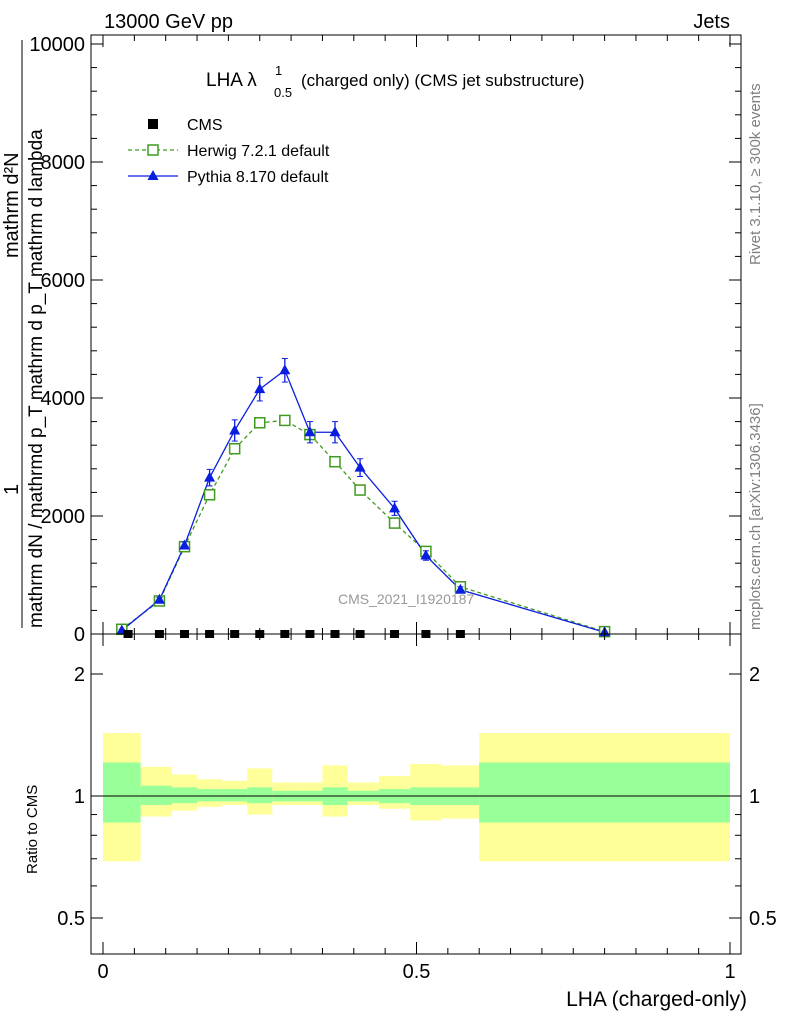 The height and width of the screenshot is (1029, 786). Describe the element at coordinates (258, 177) in the screenshot. I see `legend-label: Pythia 8.170 default` at that location.